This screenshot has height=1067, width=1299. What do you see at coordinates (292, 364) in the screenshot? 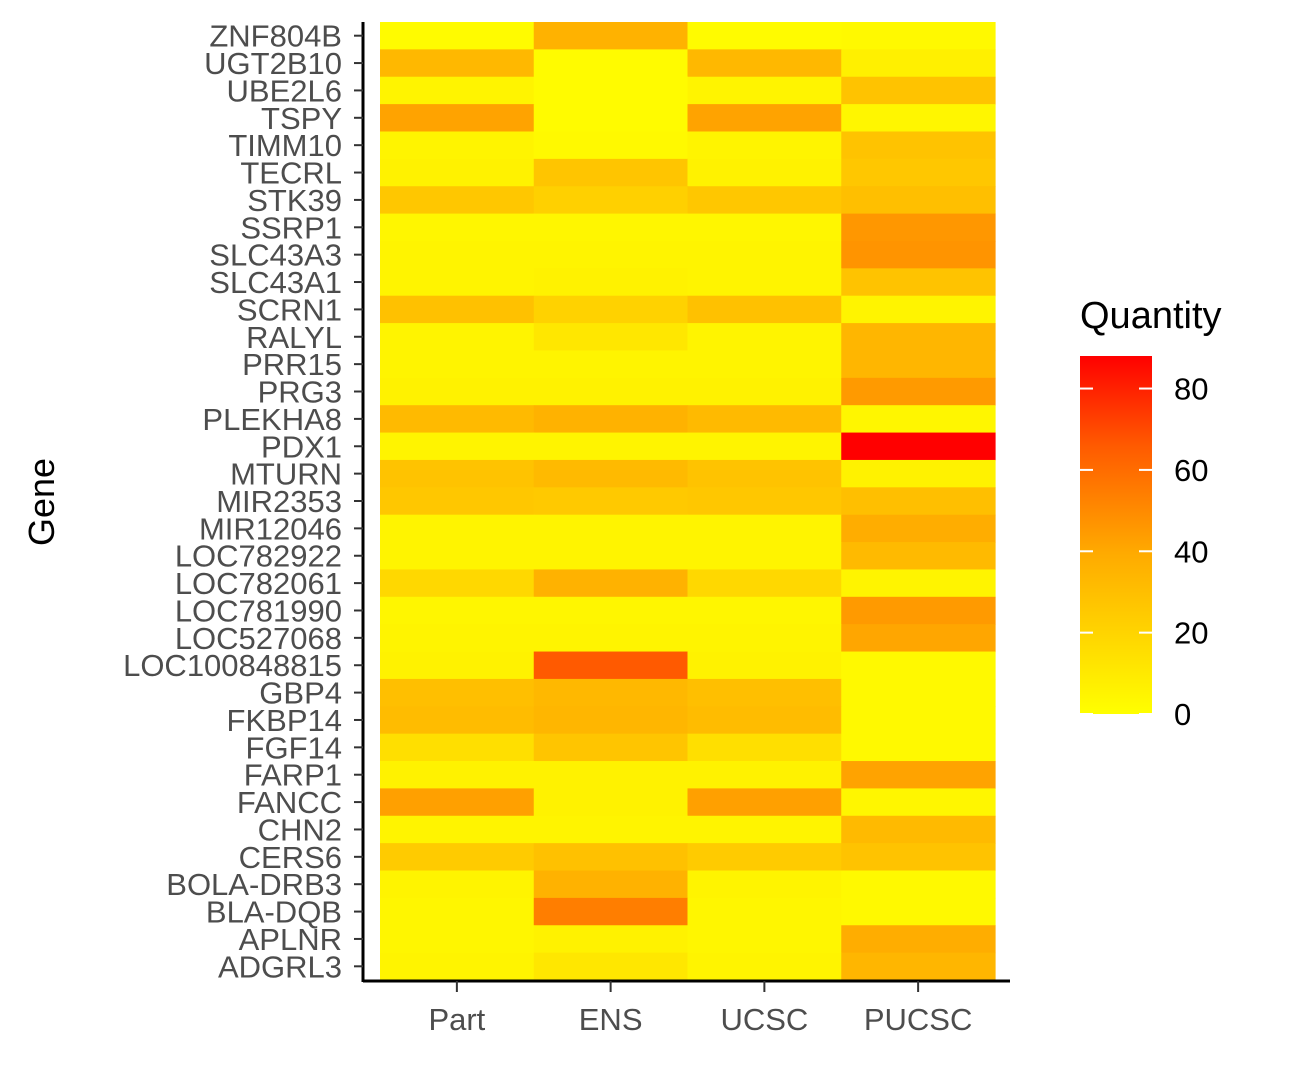
I see `y-tick-label: PRR15` at bounding box center [292, 364].